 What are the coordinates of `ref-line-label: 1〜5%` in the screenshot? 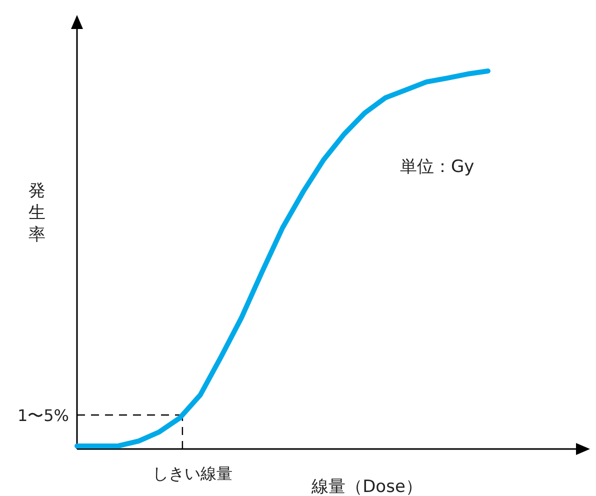 It's located at (43, 415).